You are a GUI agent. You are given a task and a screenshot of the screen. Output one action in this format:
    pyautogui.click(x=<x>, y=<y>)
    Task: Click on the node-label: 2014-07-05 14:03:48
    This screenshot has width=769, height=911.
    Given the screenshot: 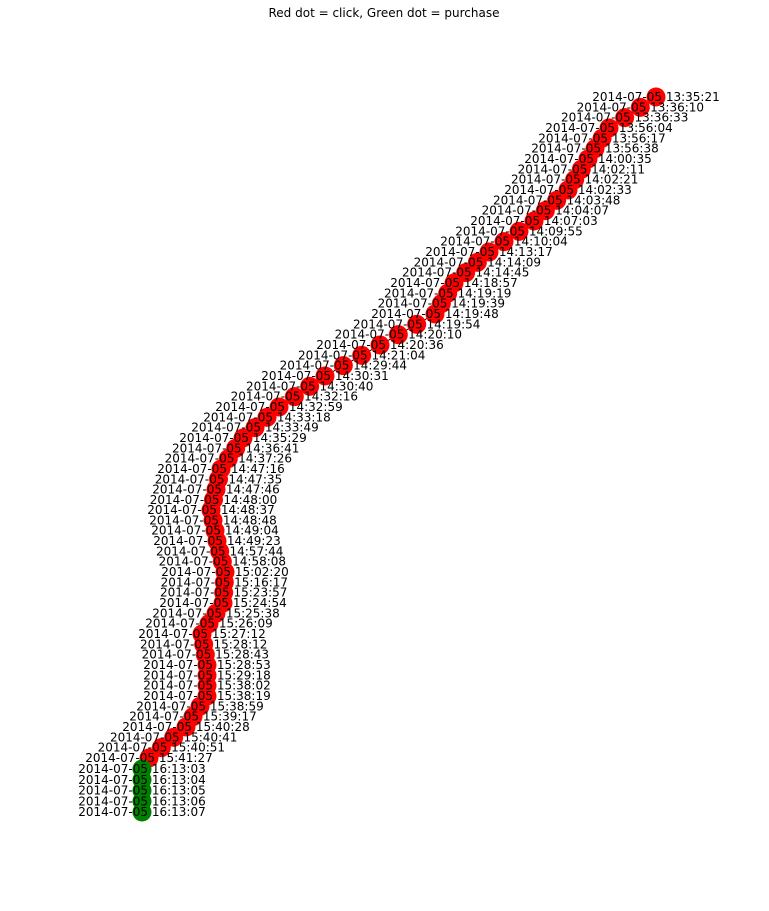 What is the action you would take?
    pyautogui.click(x=556, y=200)
    